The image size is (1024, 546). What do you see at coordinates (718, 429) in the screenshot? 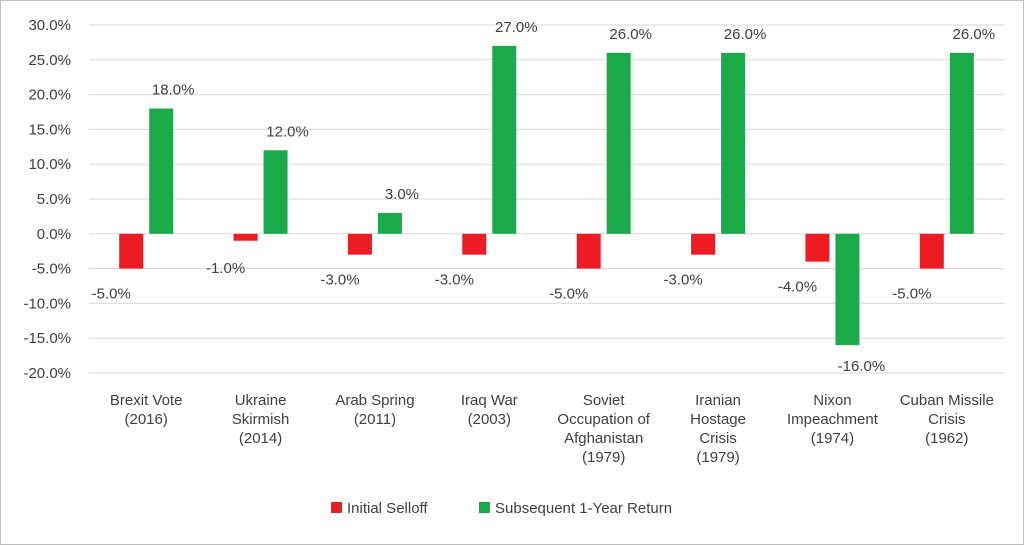
I see `category-label: Iranian Hostage Crisis (1979)` at bounding box center [718, 429].